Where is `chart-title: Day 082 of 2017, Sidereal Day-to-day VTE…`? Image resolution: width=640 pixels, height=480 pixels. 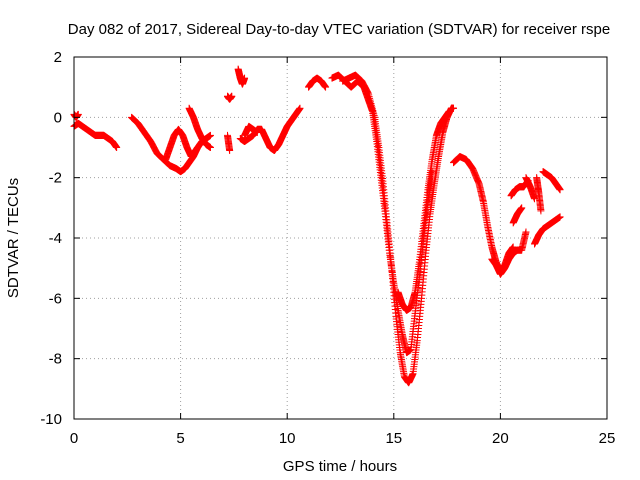
chart-title: Day 082 of 2017, Sidereal Day-to-day VTE… is located at coordinates (339, 29).